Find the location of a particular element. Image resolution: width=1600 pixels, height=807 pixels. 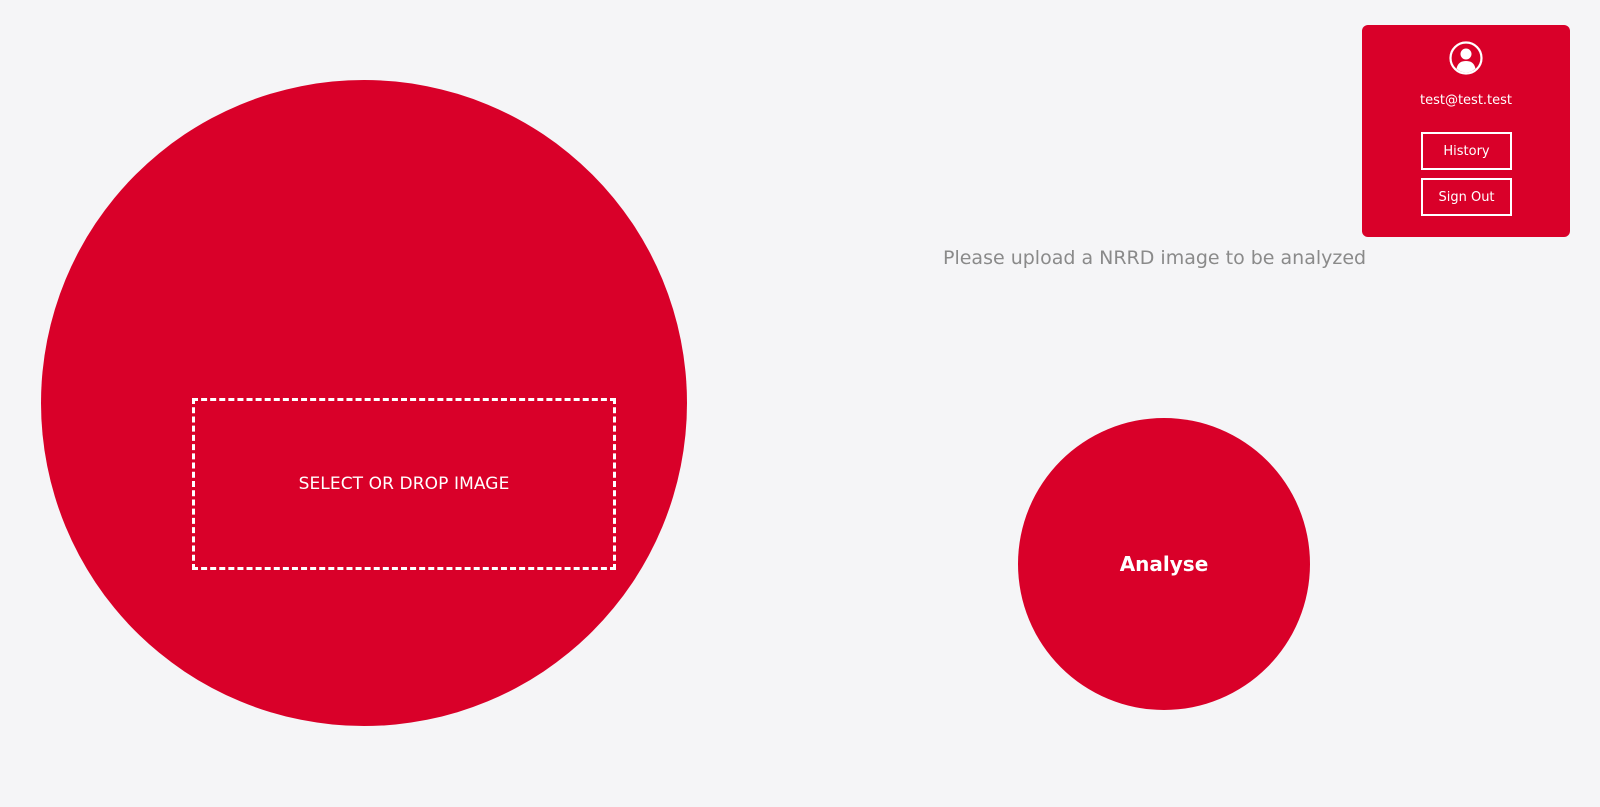

history-button: History is located at coordinates (1466, 151).